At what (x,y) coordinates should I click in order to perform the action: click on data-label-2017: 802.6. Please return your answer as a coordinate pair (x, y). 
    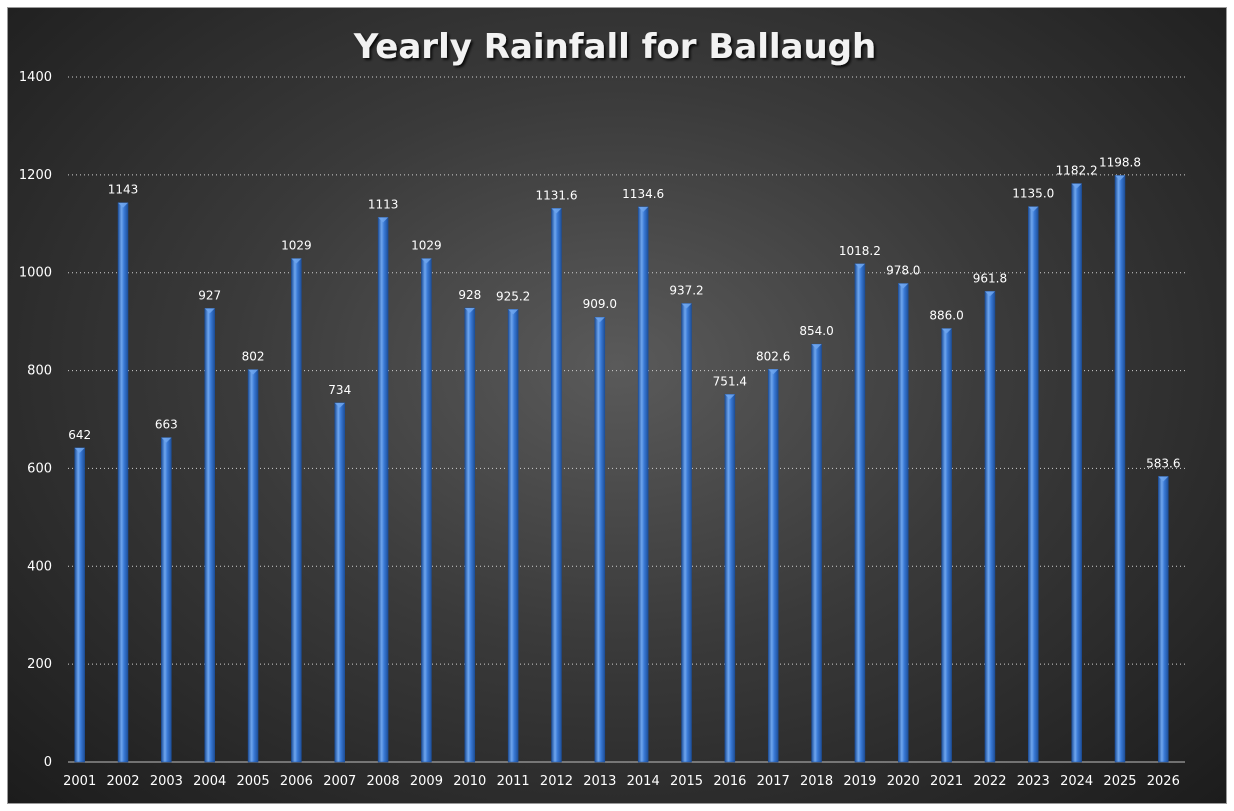
    Looking at the image, I should click on (773, 356).